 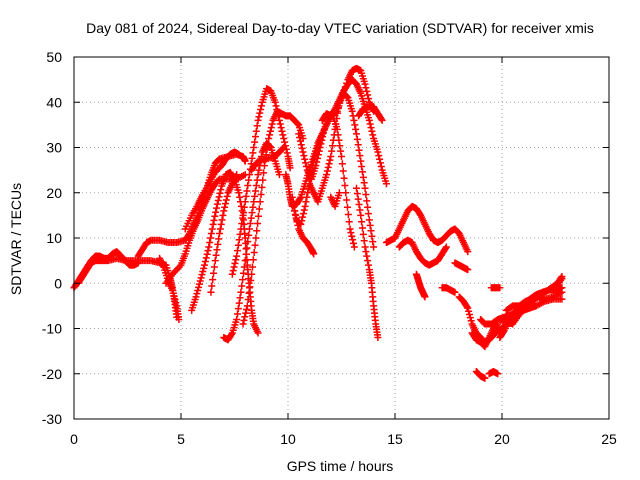 What do you see at coordinates (288, 439) in the screenshot?
I see `x-tick-label: 10` at bounding box center [288, 439].